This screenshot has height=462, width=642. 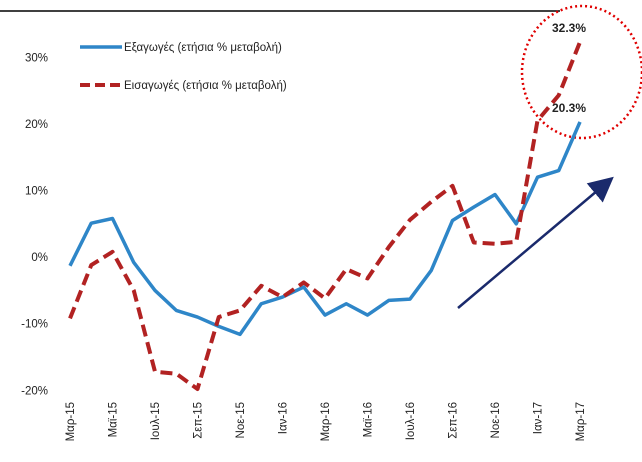 I want to click on x-tick-label: Μαρ-17, so click(x=581, y=421).